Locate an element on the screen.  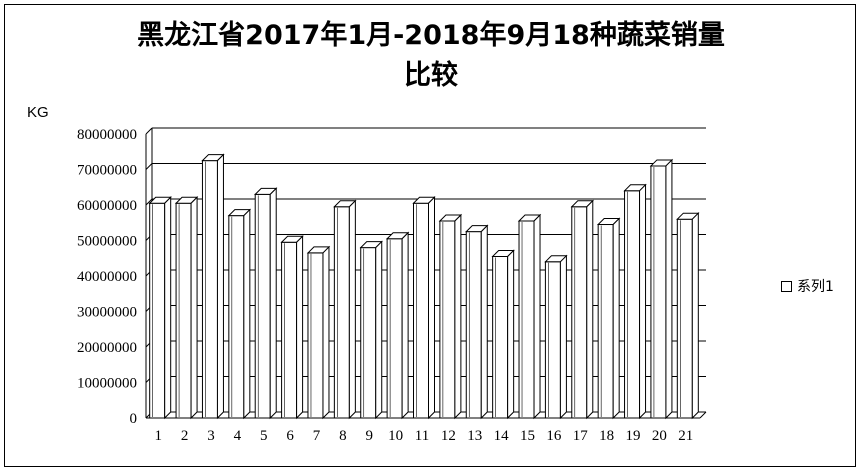
x-tick-label: 15 is located at coordinates (527, 436).